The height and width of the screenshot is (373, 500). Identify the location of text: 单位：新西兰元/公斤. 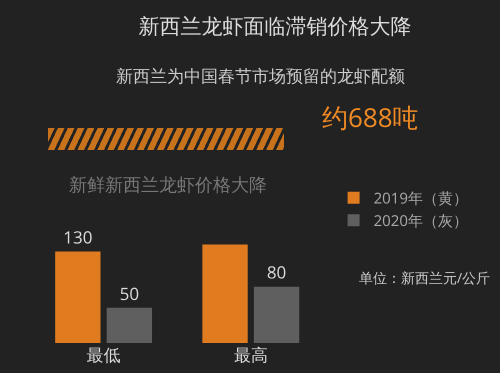
(424, 278).